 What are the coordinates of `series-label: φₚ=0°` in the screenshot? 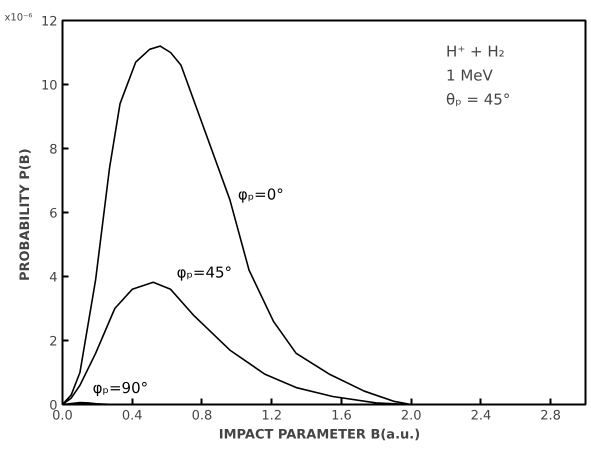 It's located at (261, 195).